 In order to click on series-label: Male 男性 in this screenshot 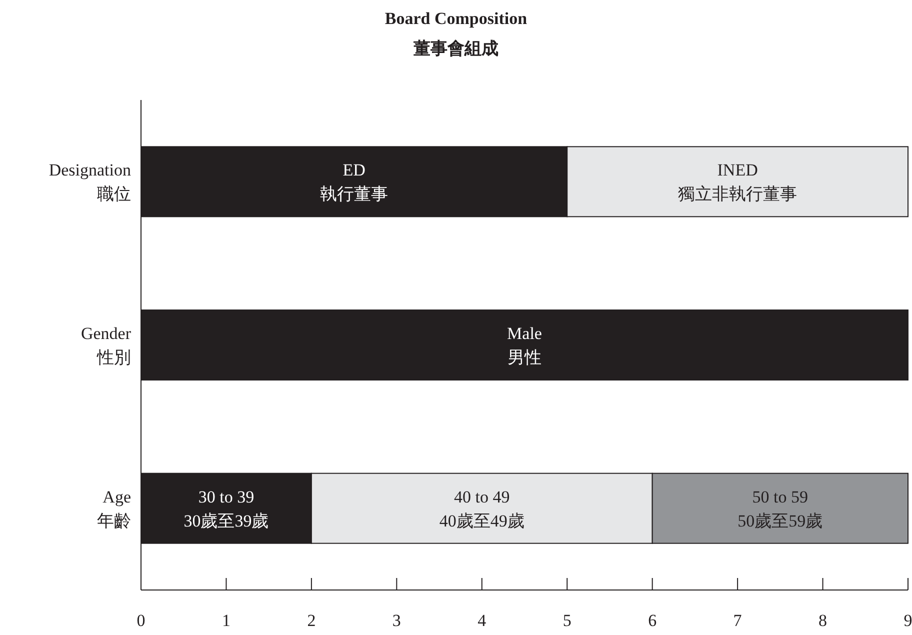, I will do `click(524, 345)`.